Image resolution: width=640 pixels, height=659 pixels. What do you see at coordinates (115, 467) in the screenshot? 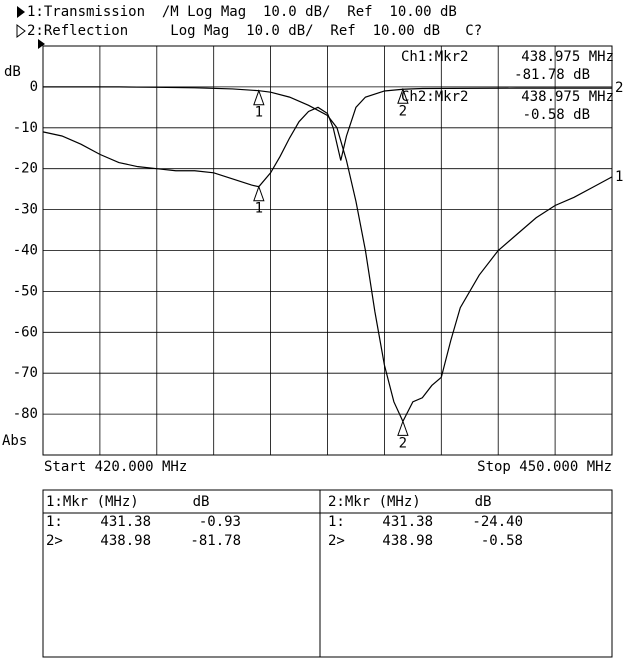
I see `start-label: Start 420.000 MHz` at bounding box center [115, 467].